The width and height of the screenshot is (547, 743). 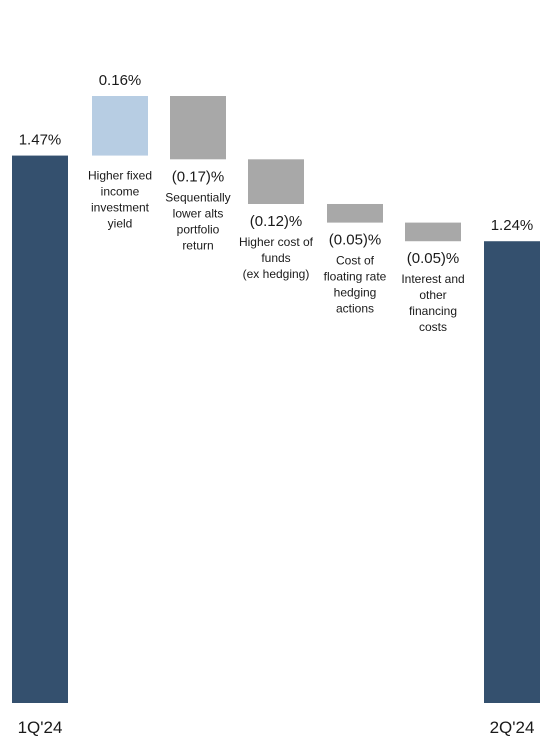 What do you see at coordinates (197, 197) in the screenshot?
I see `desc-label-3-line-1: Sequentially` at bounding box center [197, 197].